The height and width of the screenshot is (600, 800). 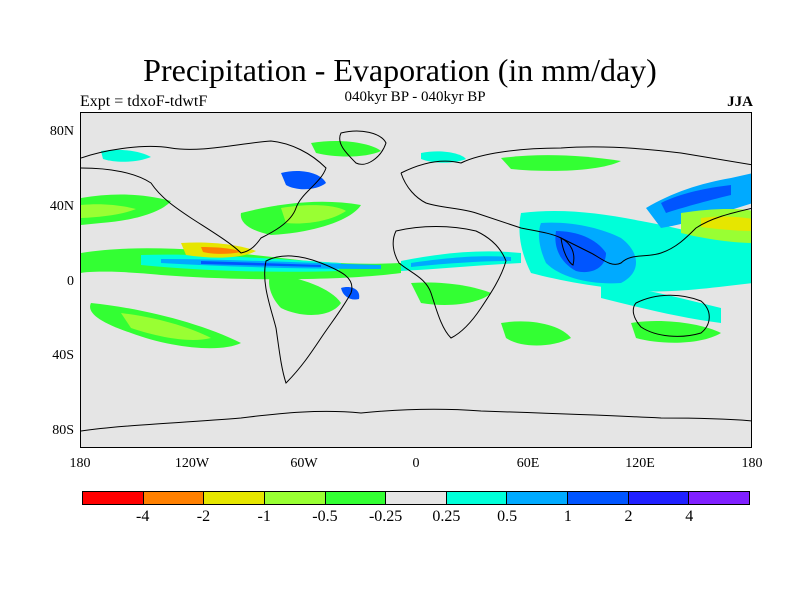 What do you see at coordinates (567, 251) in the screenshot?
I see `coastline-india` at bounding box center [567, 251].